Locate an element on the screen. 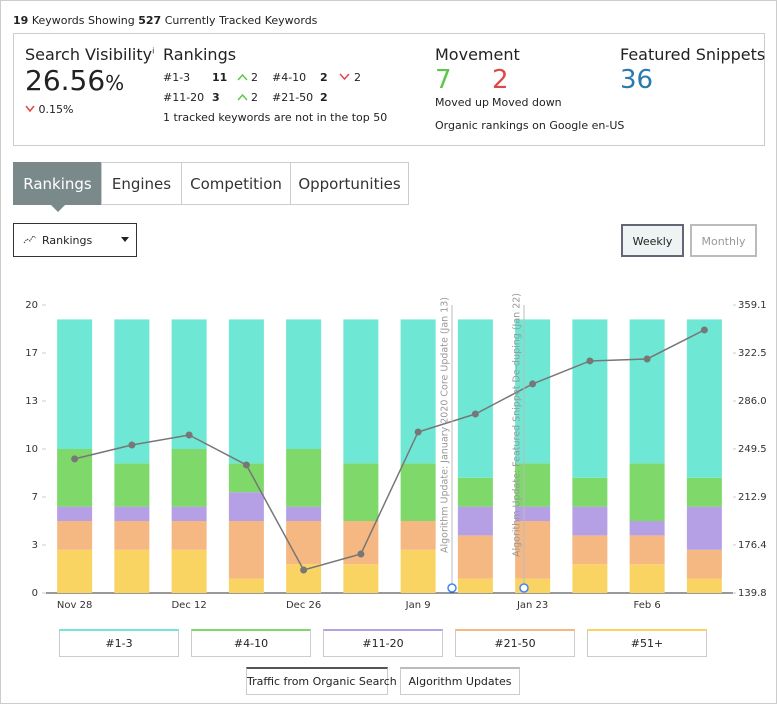  rankings-note: 1 tracked keywords are not in the top 50 is located at coordinates (275, 117).